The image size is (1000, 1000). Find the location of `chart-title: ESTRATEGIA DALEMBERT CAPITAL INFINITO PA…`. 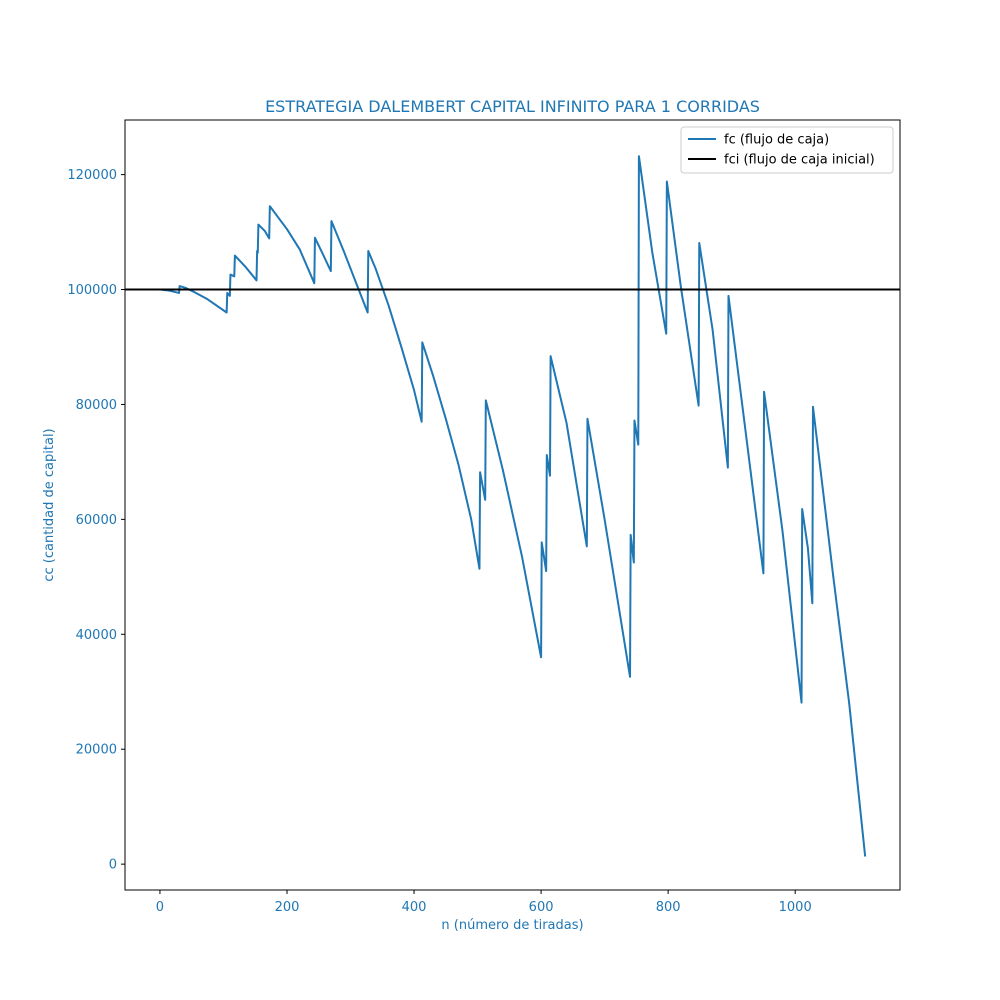

chart-title: ESTRATEGIA DALEMBERT CAPITAL INFINITO PA… is located at coordinates (512, 106).